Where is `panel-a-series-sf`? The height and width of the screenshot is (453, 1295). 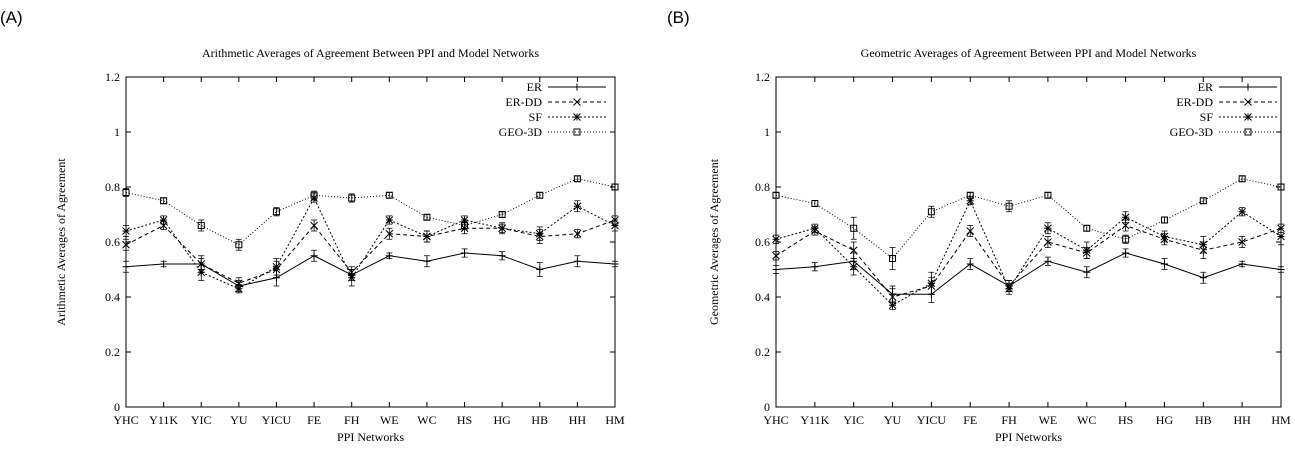 panel-a-series-sf is located at coordinates (370, 243).